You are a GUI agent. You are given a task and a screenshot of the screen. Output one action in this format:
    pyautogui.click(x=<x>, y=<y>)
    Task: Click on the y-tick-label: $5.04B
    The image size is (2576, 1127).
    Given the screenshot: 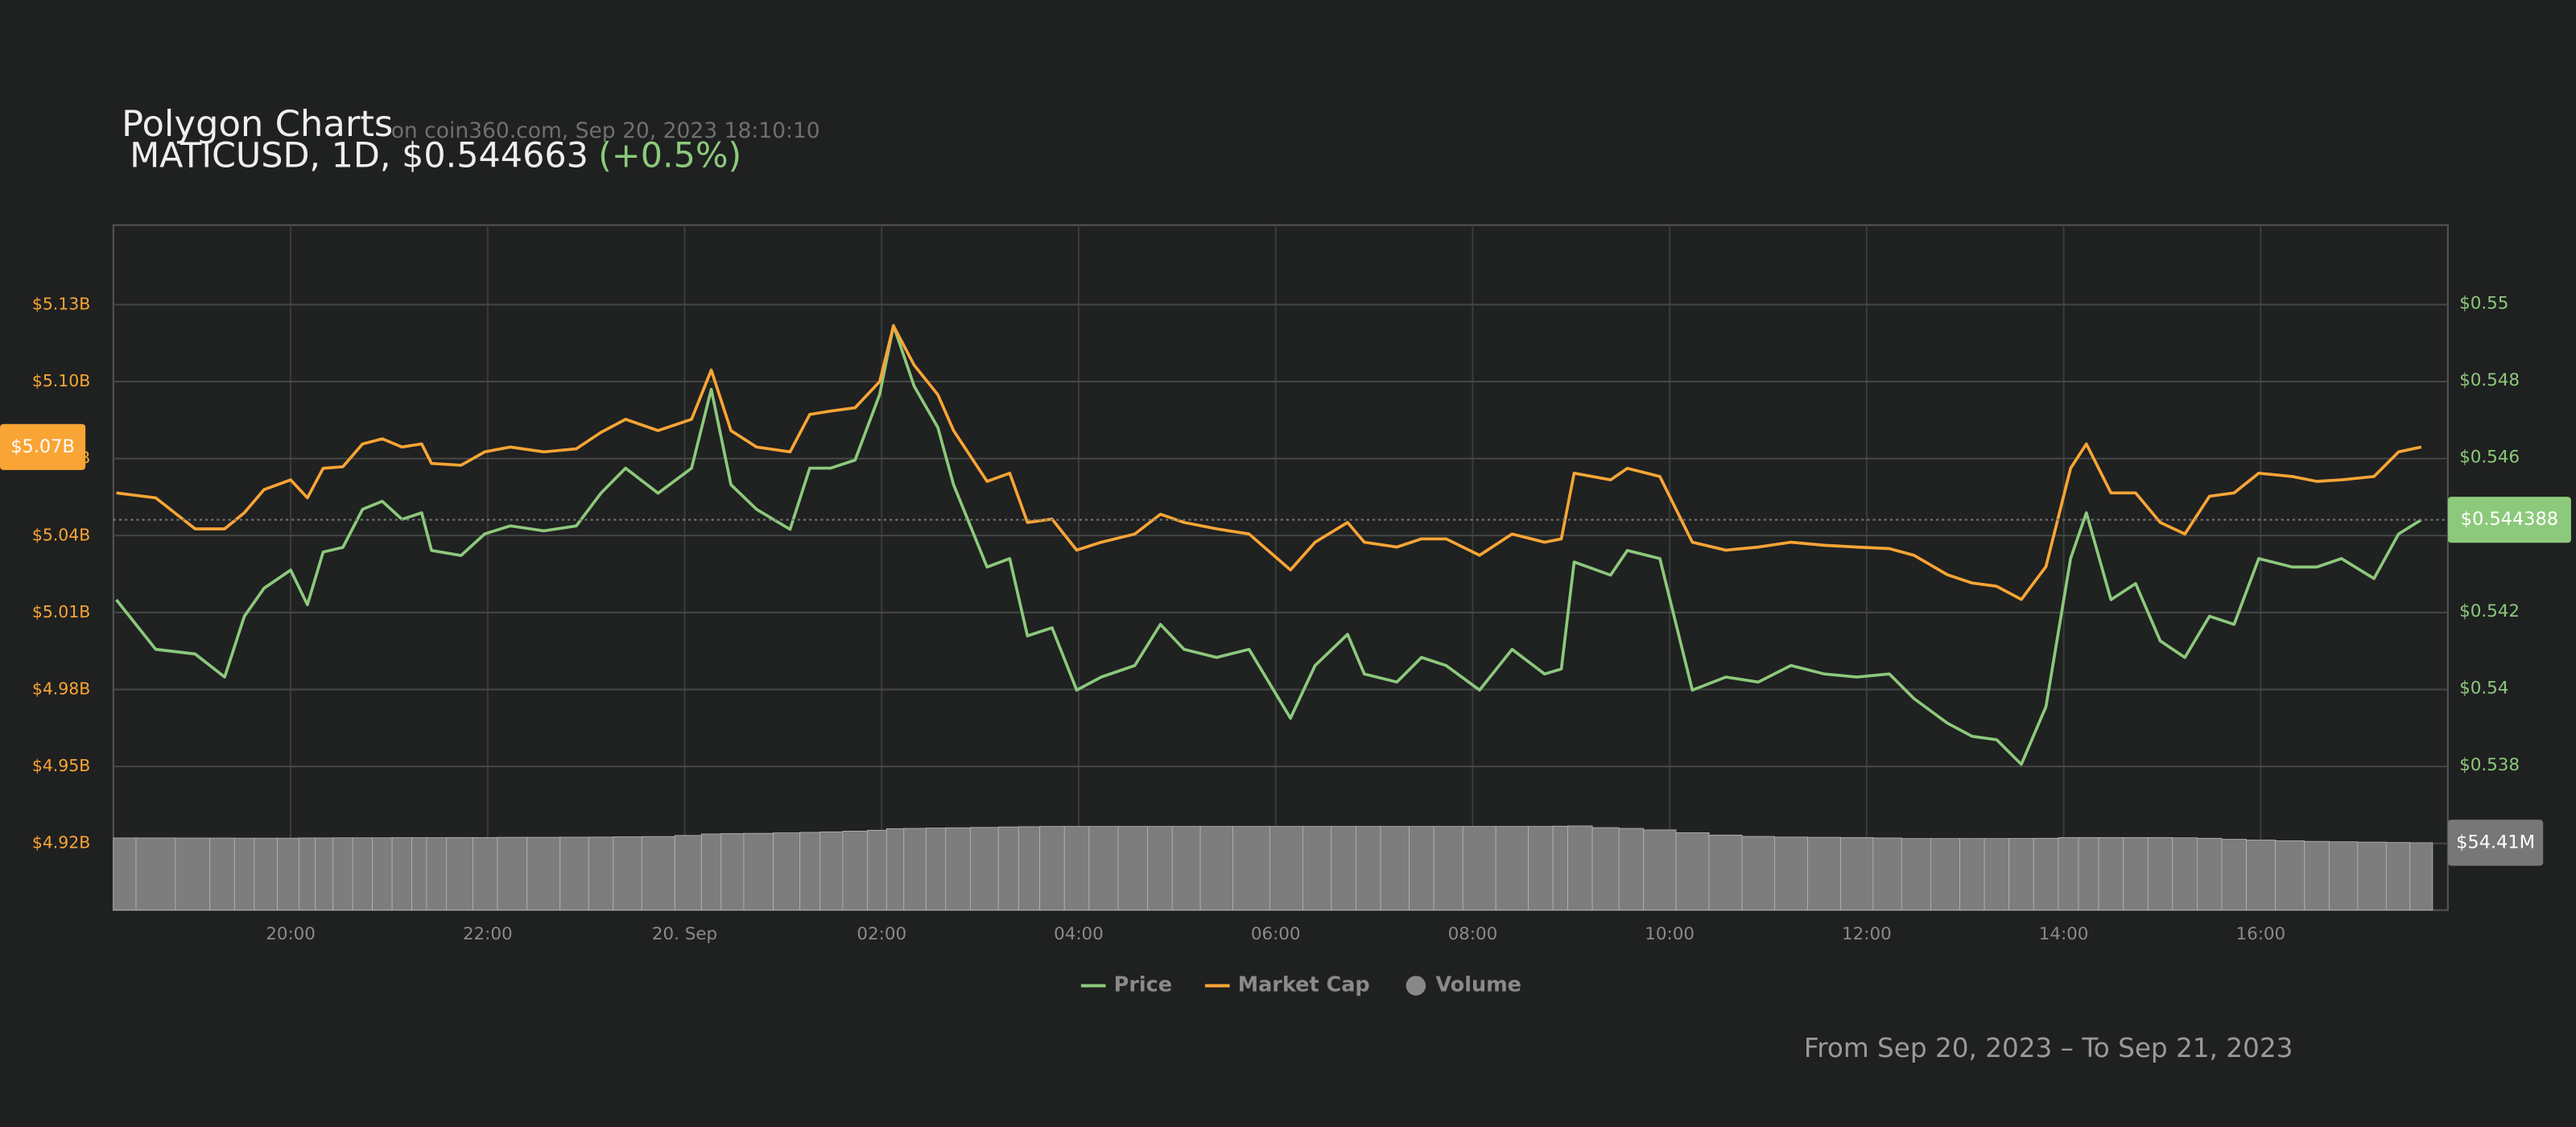 What is the action you would take?
    pyautogui.click(x=61, y=534)
    